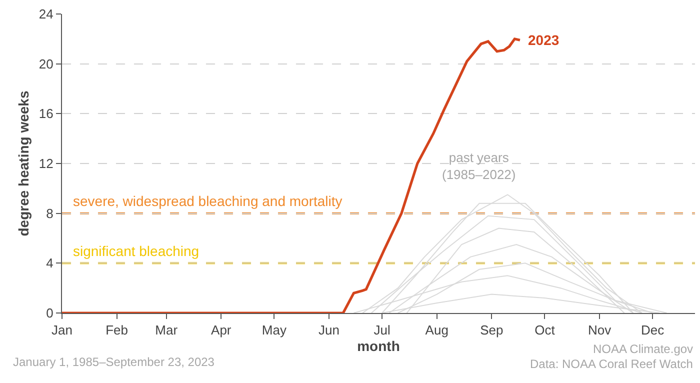 The height and width of the screenshot is (383, 700). I want to click on y-tick-label: 0, so click(50, 313).